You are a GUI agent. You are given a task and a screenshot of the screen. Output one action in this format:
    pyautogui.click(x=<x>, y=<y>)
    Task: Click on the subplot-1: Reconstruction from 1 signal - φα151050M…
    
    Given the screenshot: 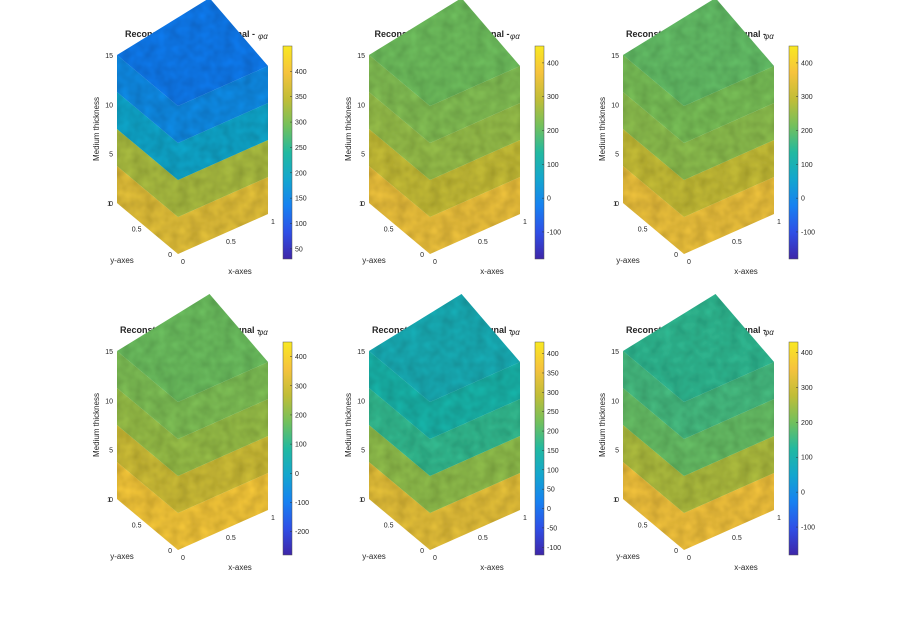 What is the action you would take?
    pyautogui.click(x=199, y=138)
    